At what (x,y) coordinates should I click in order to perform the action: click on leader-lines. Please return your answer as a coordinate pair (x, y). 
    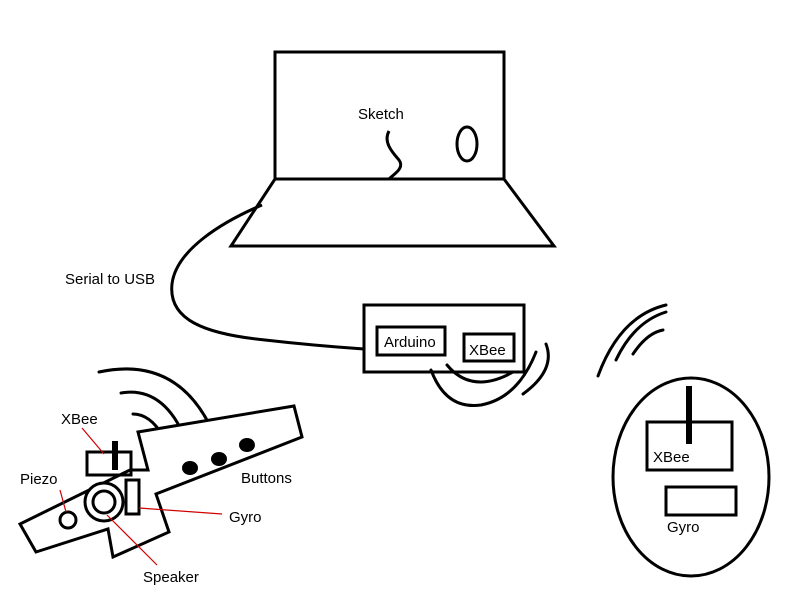
    Looking at the image, I should click on (141, 496).